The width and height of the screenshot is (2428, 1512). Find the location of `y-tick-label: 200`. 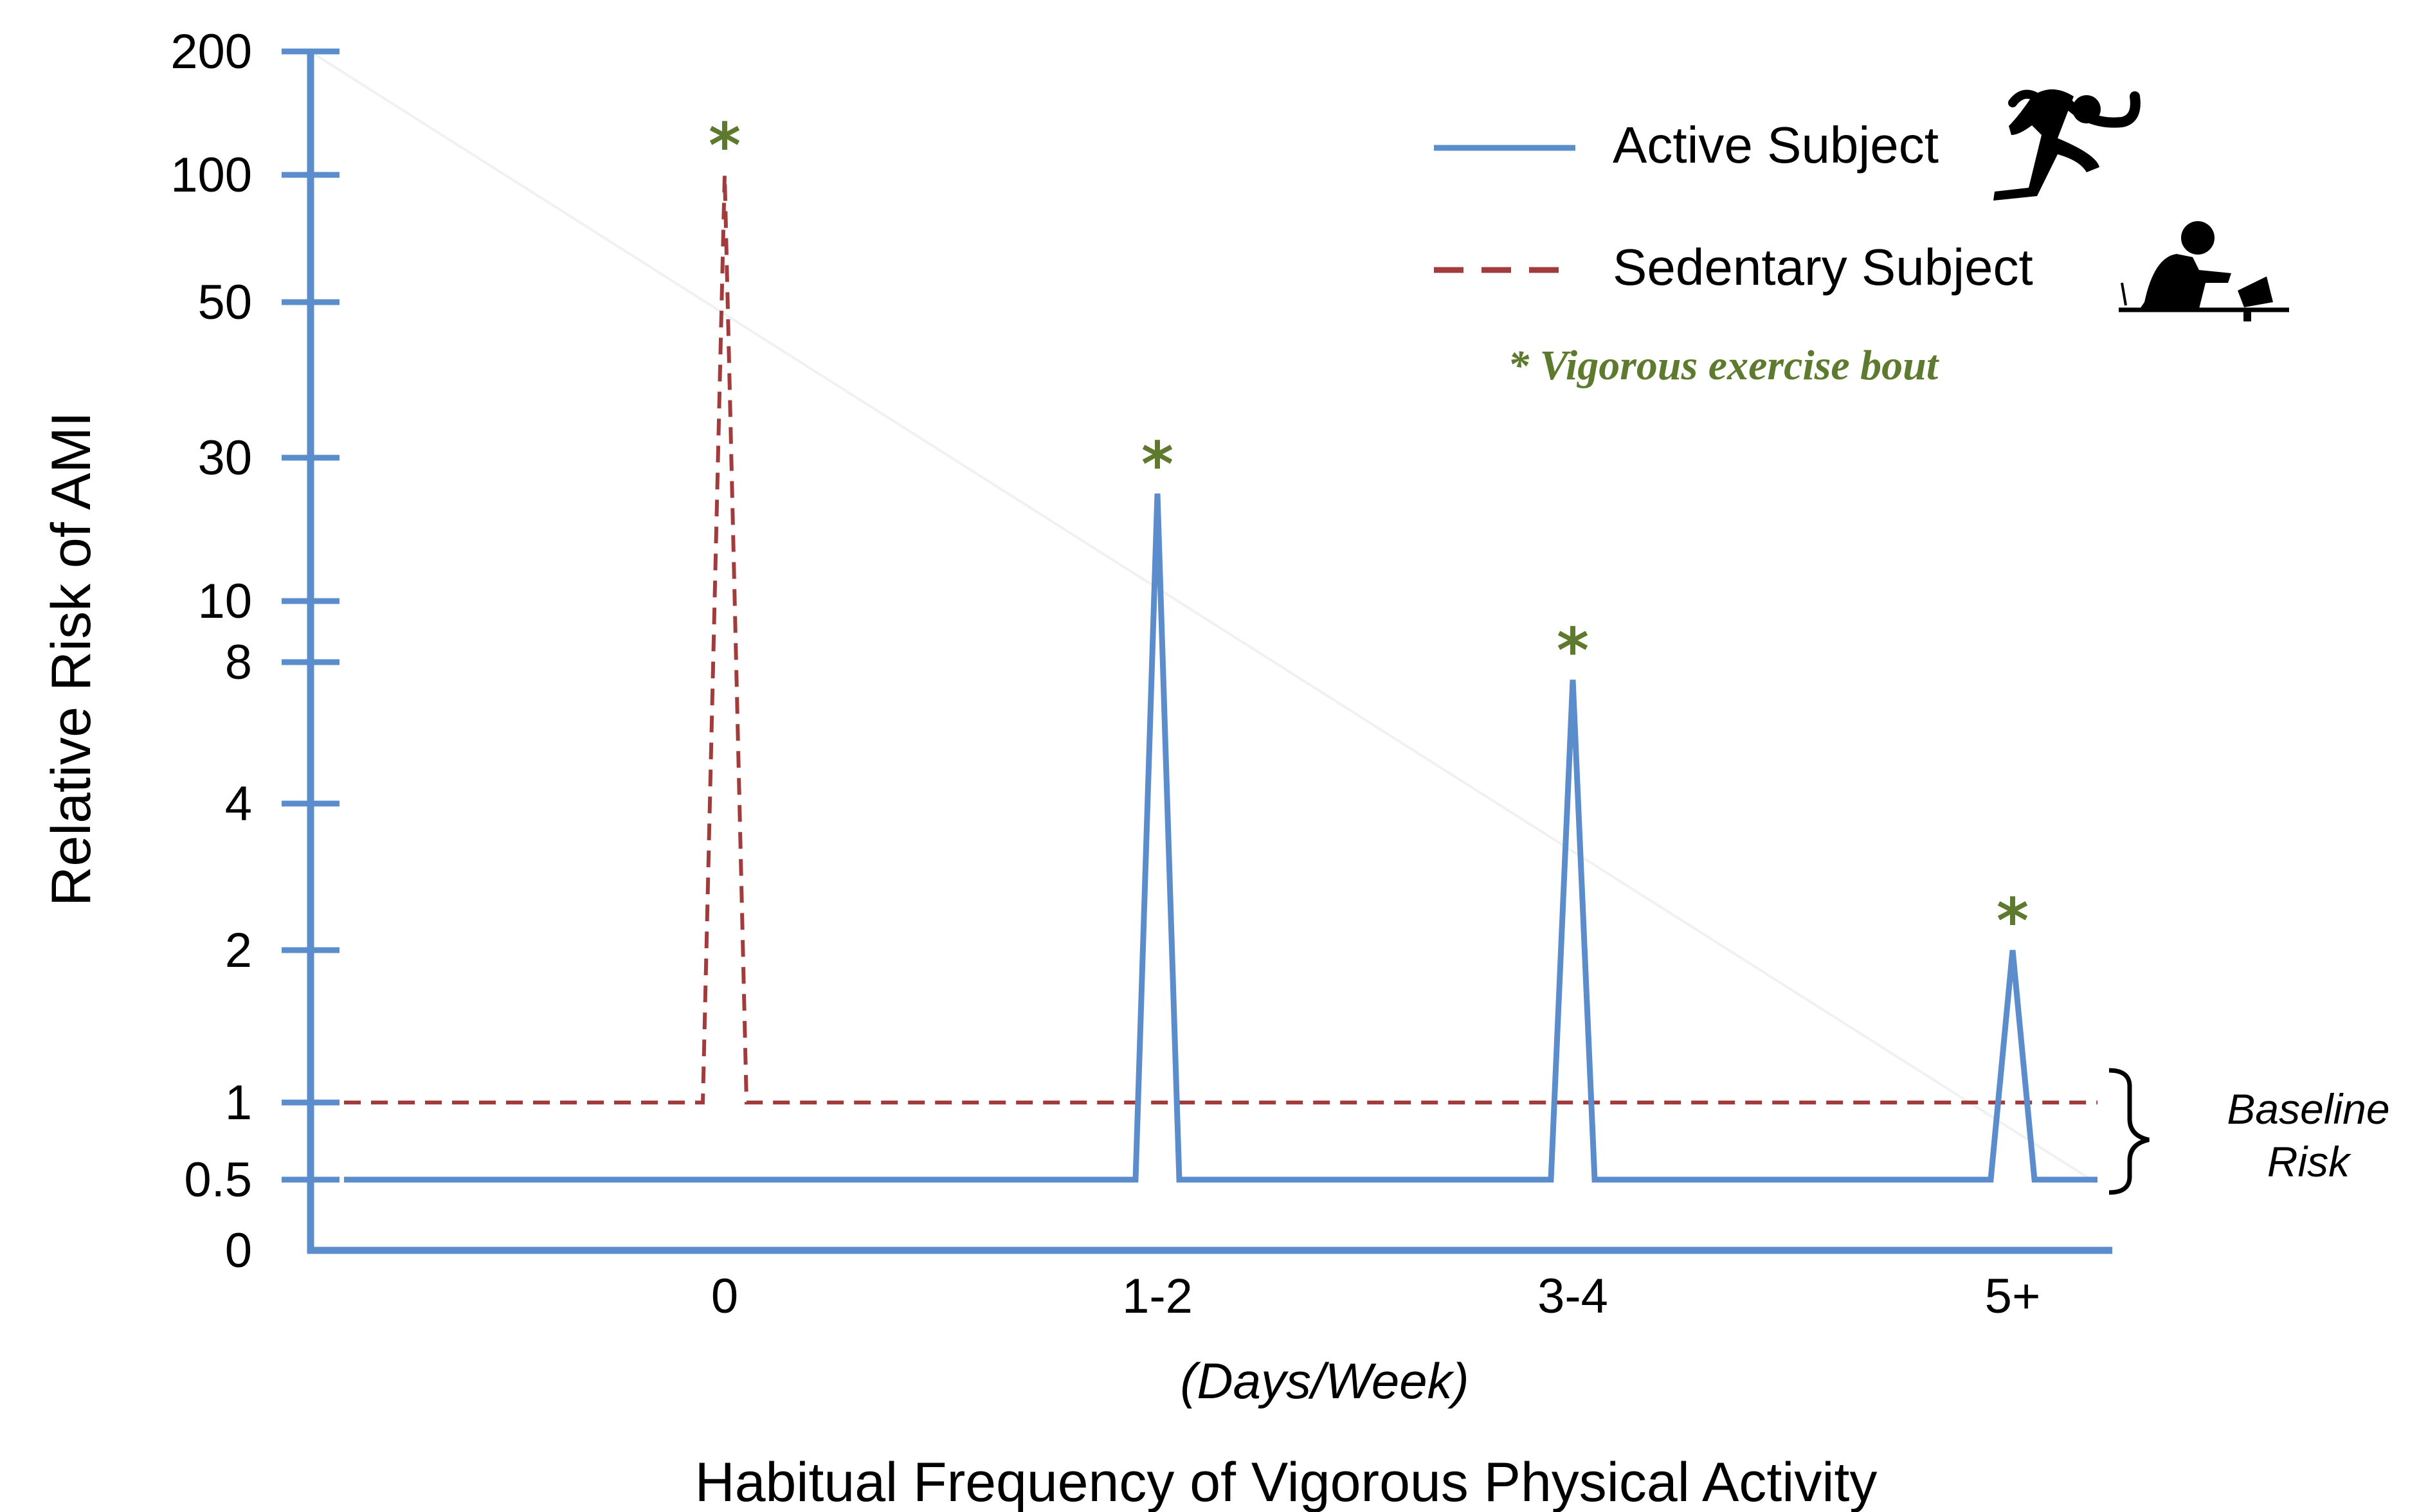

y-tick-label: 200 is located at coordinates (211, 52).